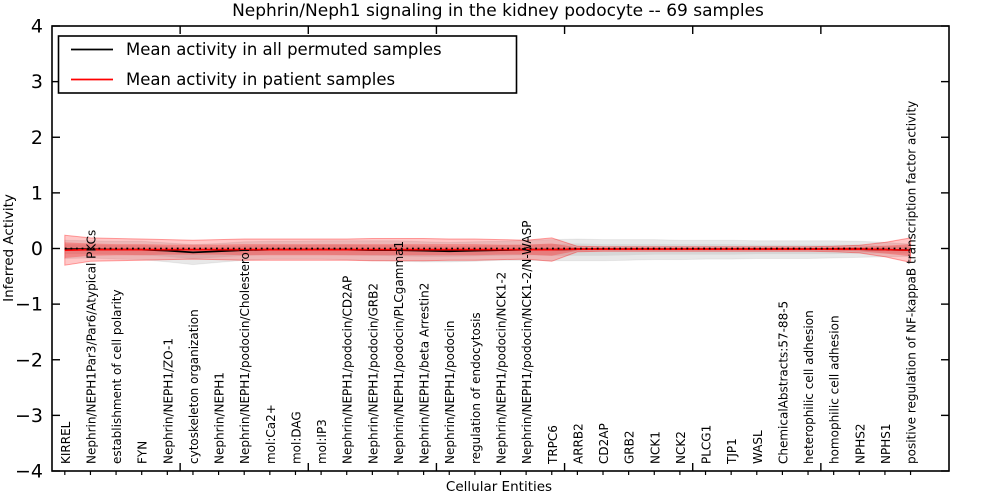  What do you see at coordinates (630, 447) in the screenshot?
I see `x-entity-label: GRB2` at bounding box center [630, 447].